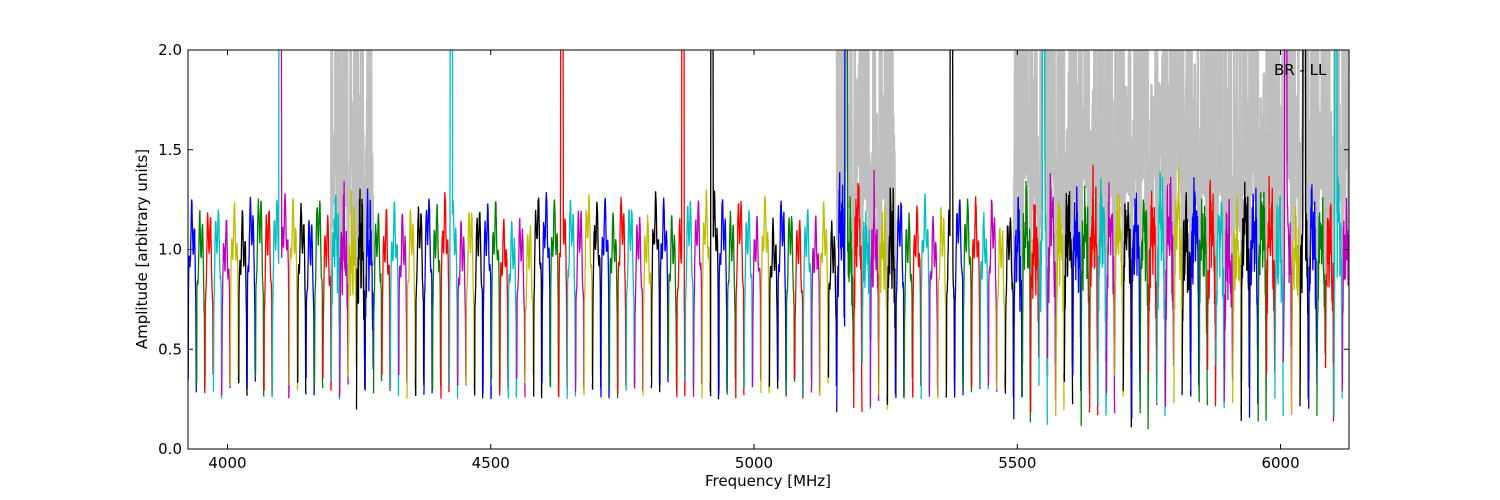 The width and height of the screenshot is (1500, 500). What do you see at coordinates (1280, 463) in the screenshot?
I see `x-tick-label: 6000` at bounding box center [1280, 463].